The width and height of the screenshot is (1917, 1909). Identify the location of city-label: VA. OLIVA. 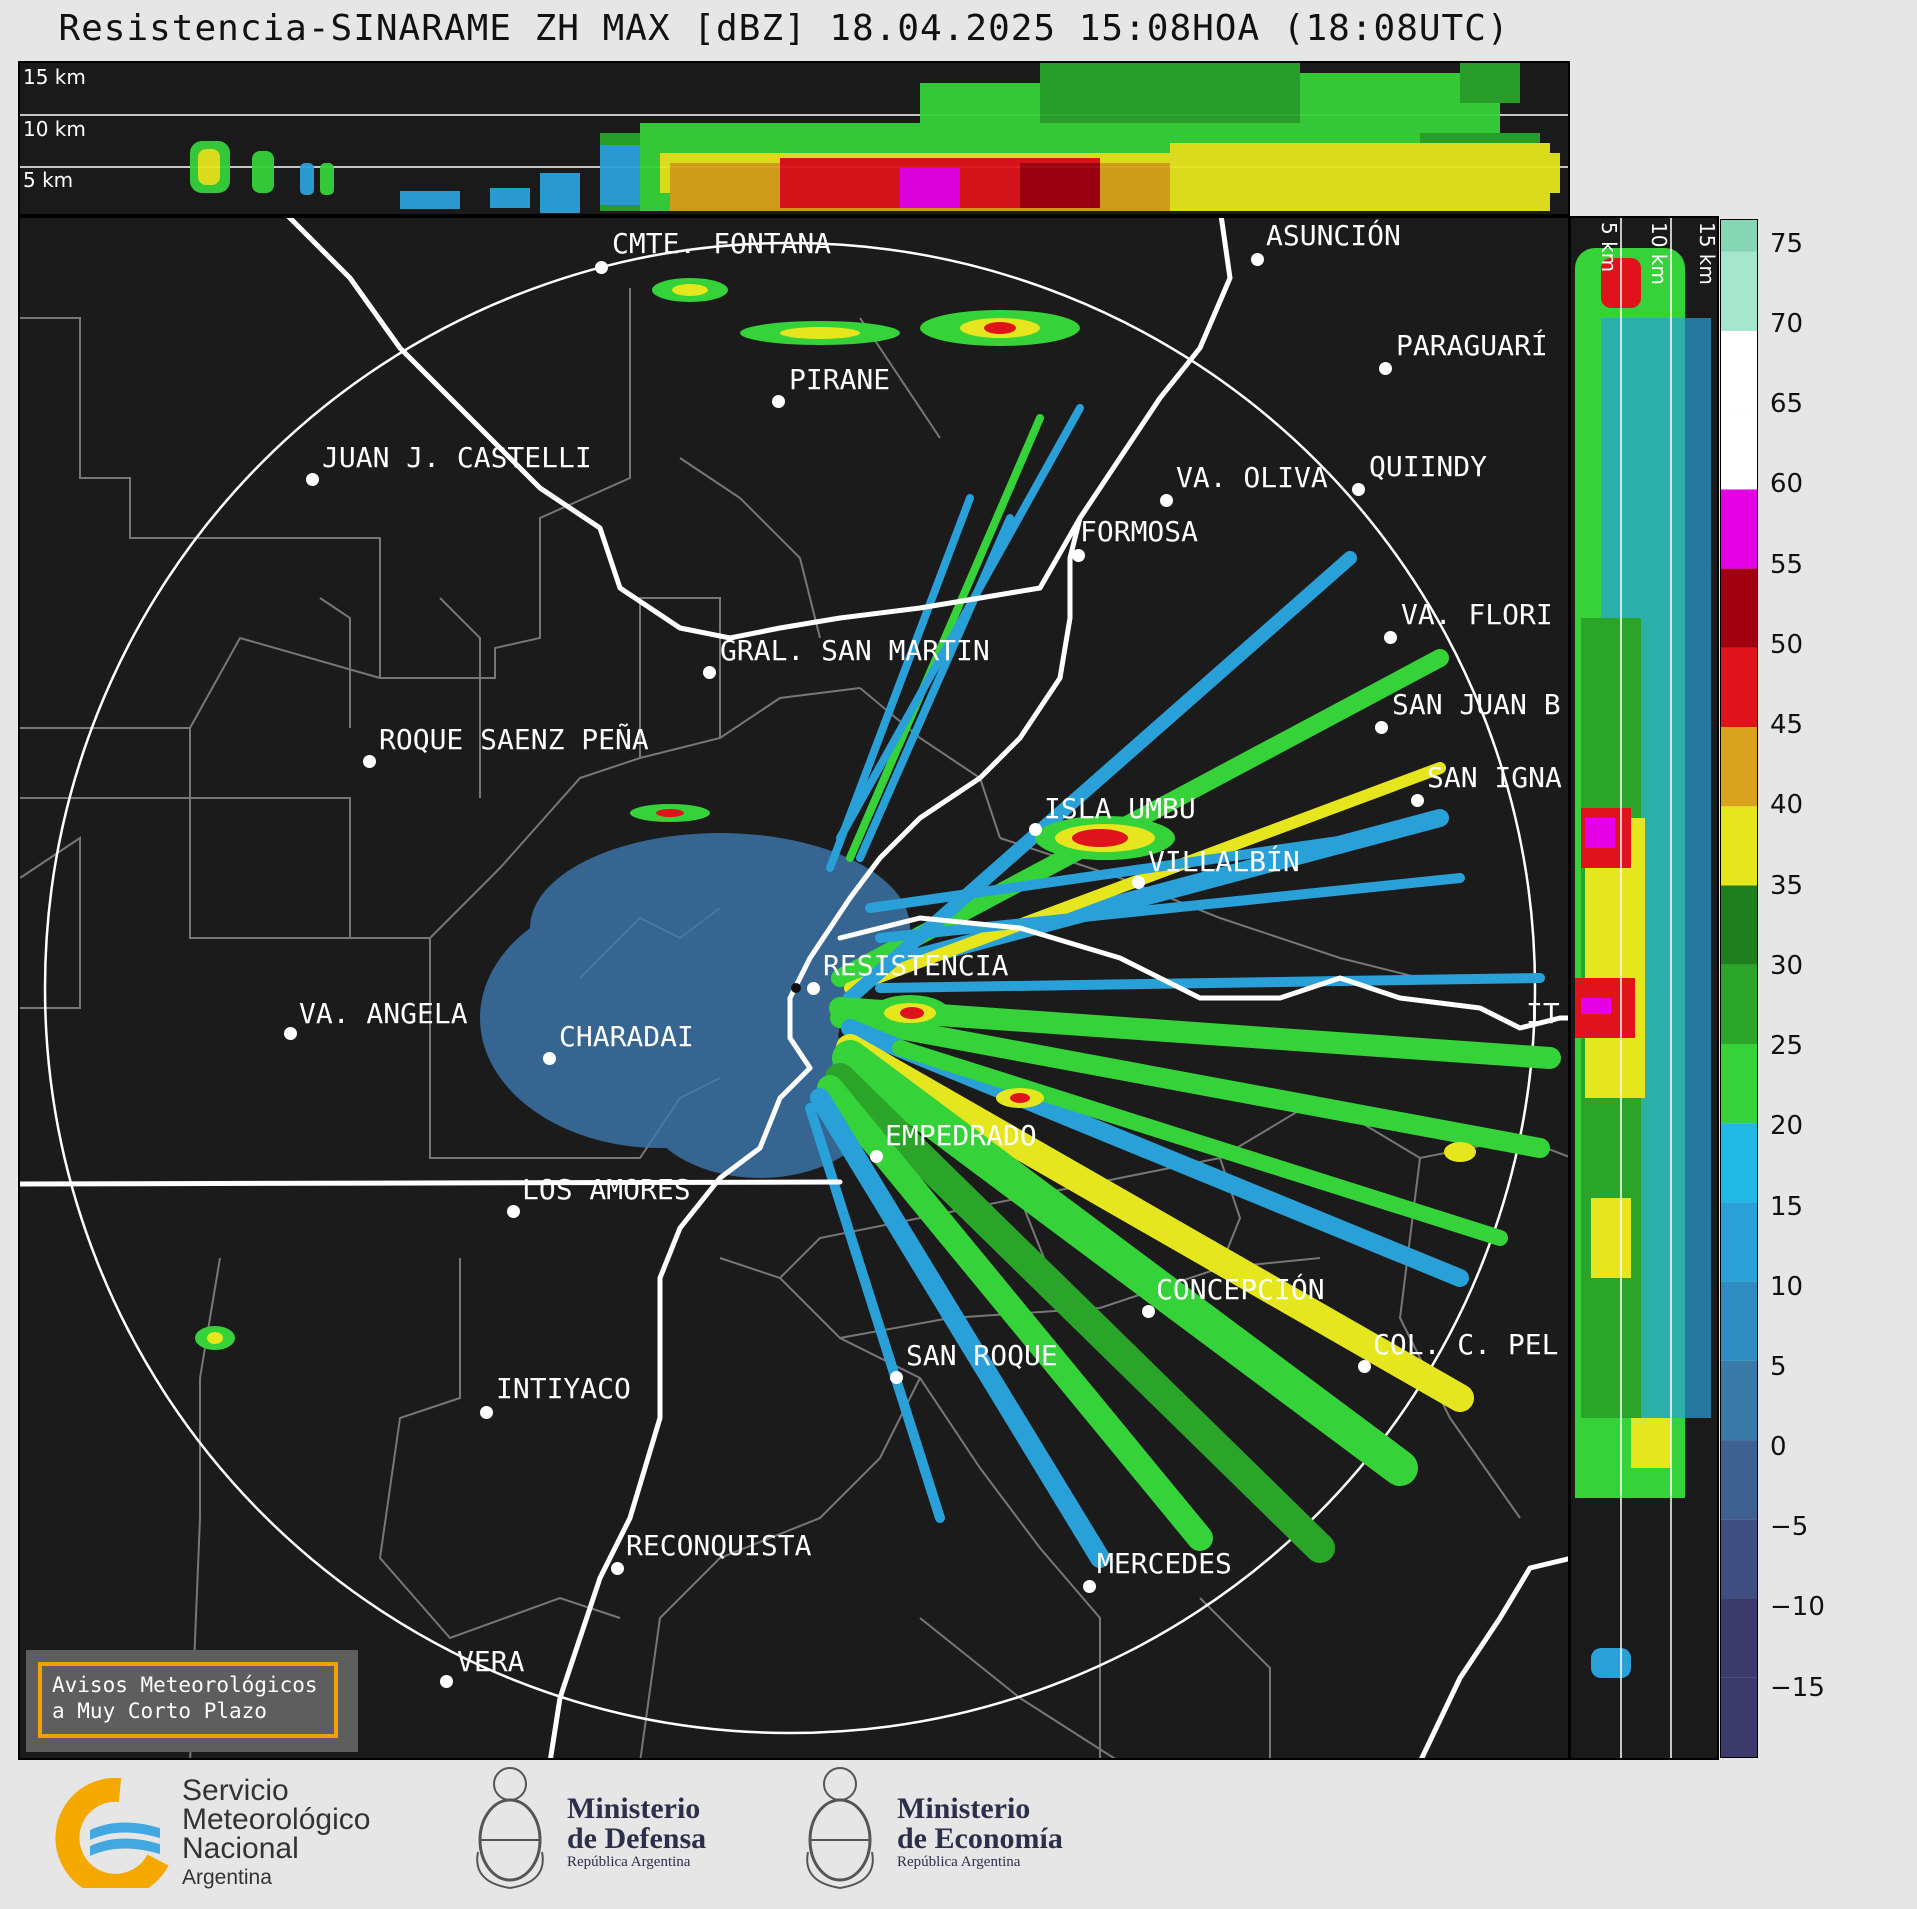
(1252, 477).